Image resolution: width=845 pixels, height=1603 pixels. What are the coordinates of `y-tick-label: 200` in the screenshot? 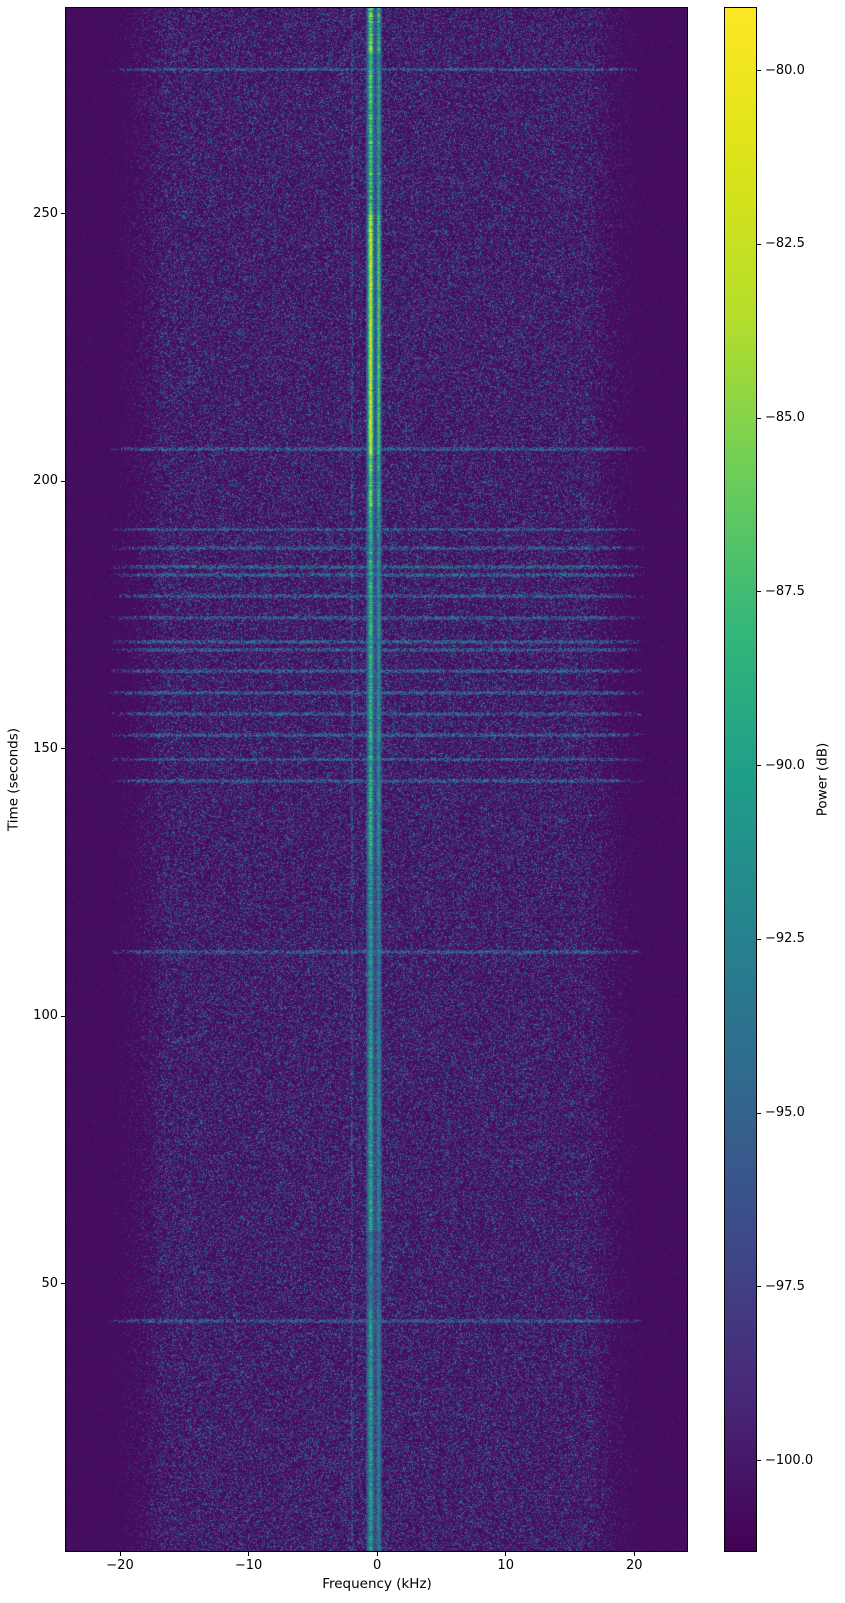 It's located at (45, 481).